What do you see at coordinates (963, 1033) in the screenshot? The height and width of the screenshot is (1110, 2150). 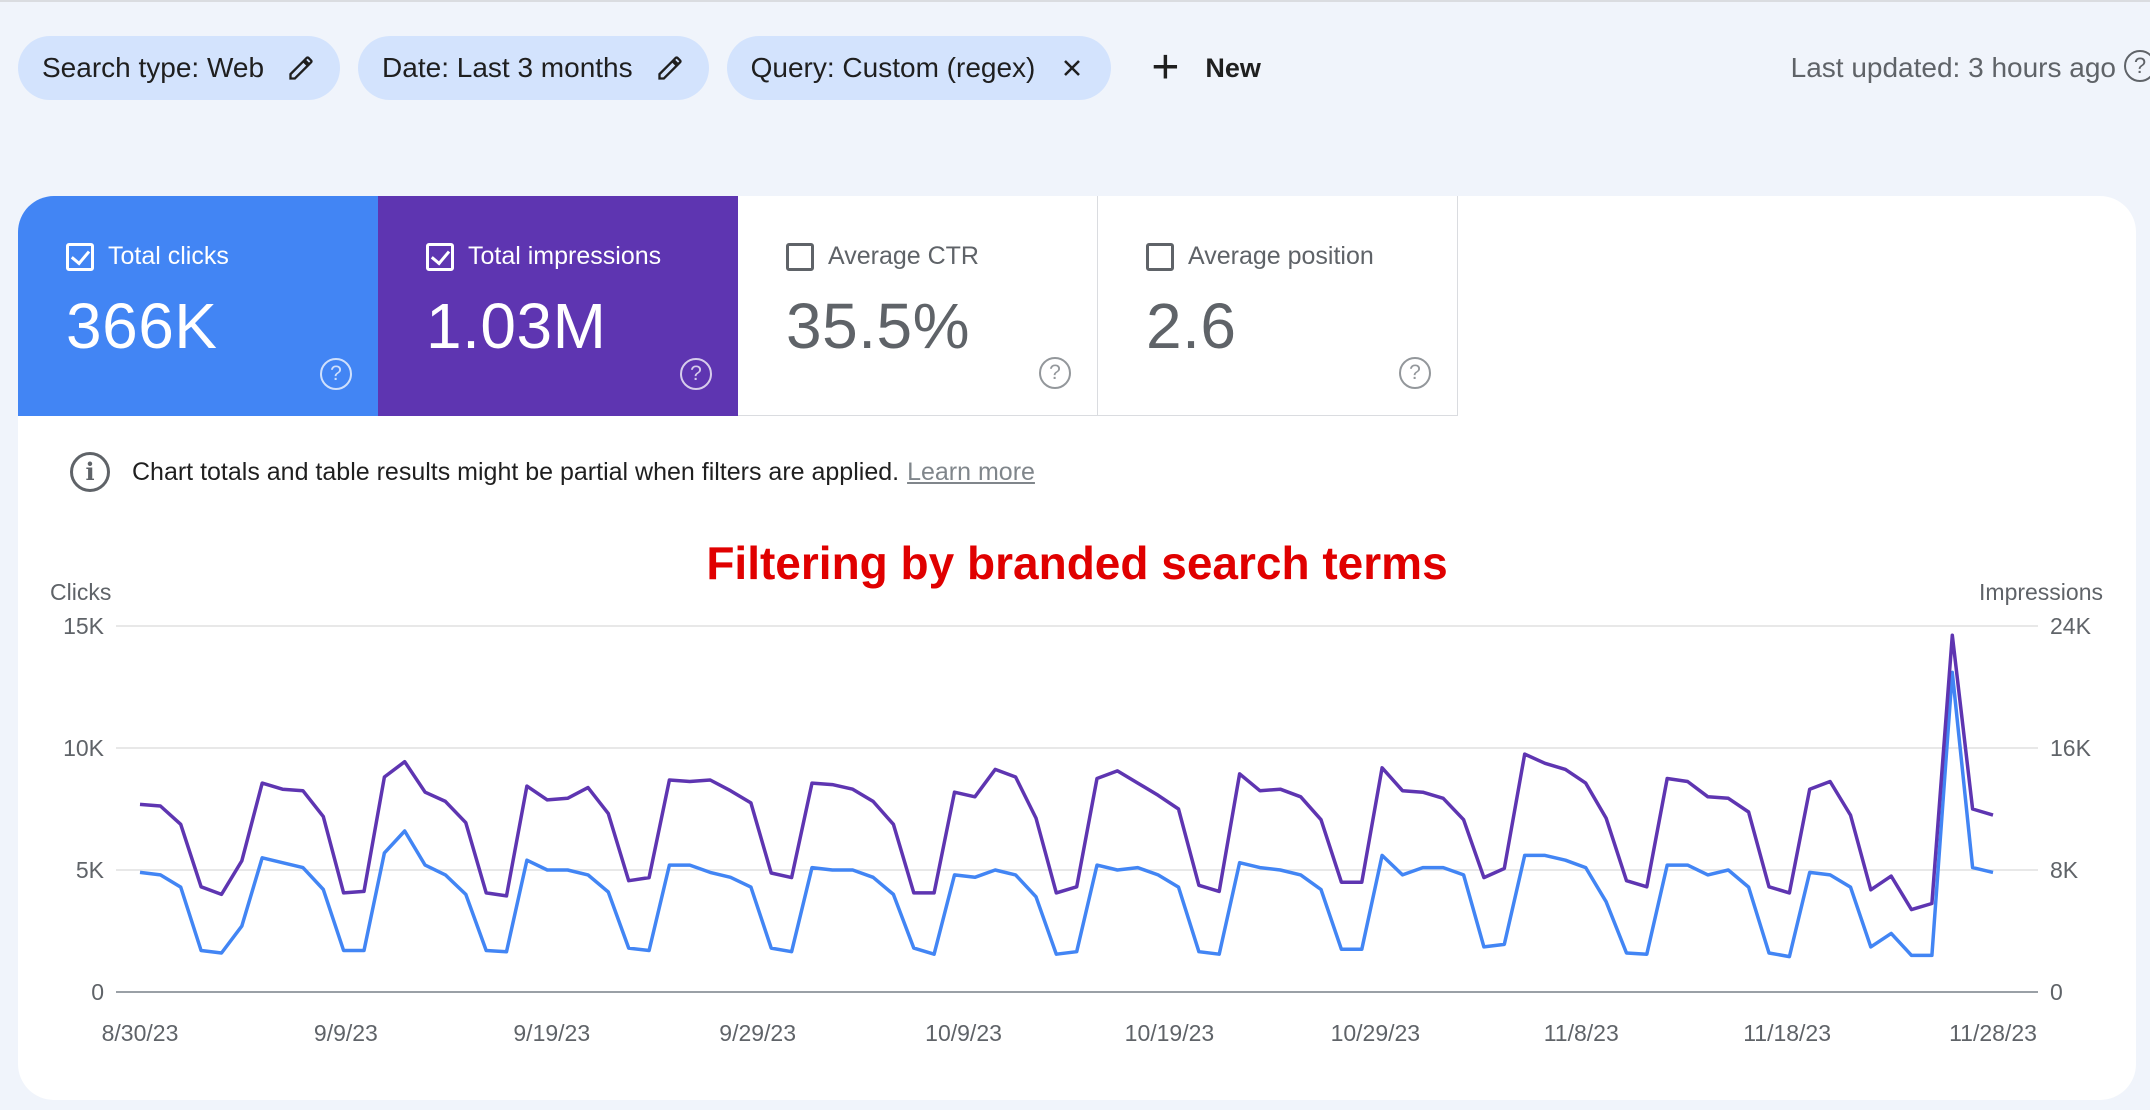 I see `x-axis-tick-label: 10/9/23` at bounding box center [963, 1033].